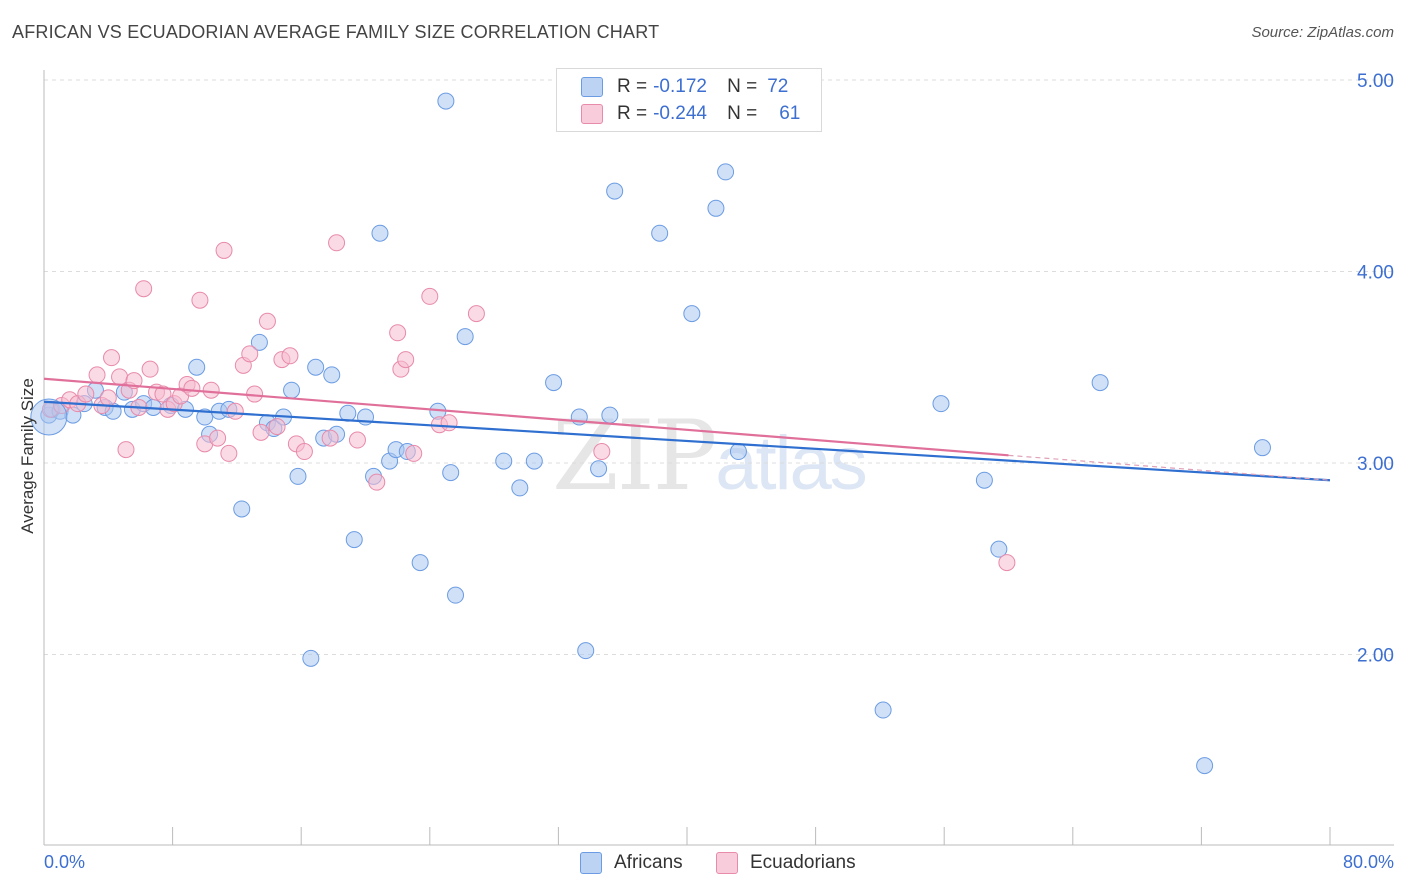 The image size is (1406, 892). What do you see at coordinates (592, 87) in the screenshot?
I see `legend-swatch-africans` at bounding box center [592, 87].